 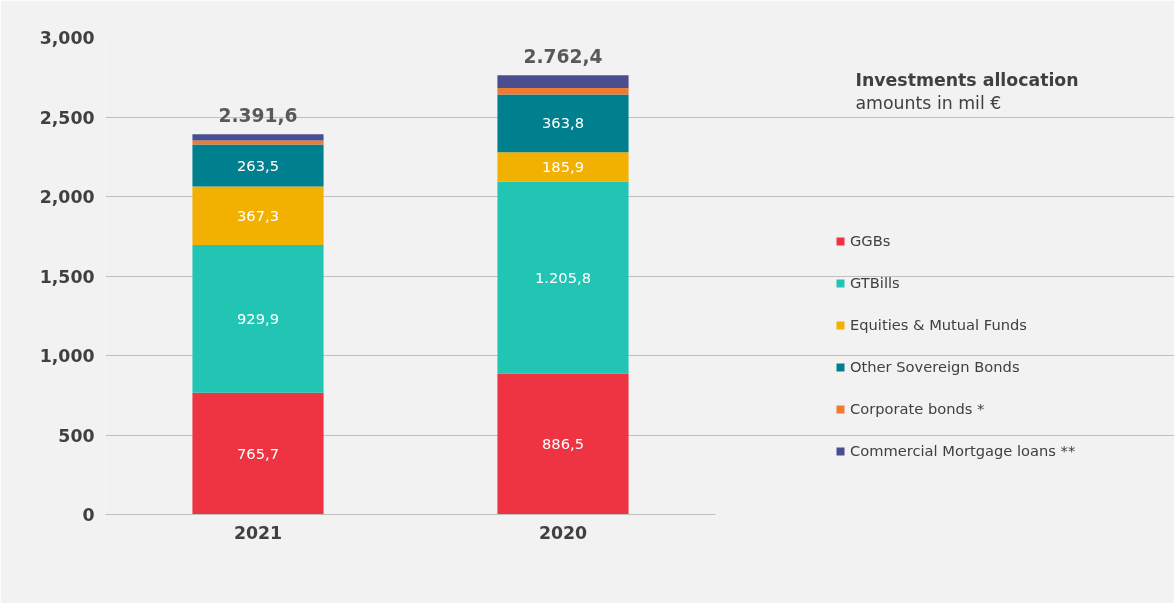 I want to click on text: Investments allocation, so click(x=967, y=79).